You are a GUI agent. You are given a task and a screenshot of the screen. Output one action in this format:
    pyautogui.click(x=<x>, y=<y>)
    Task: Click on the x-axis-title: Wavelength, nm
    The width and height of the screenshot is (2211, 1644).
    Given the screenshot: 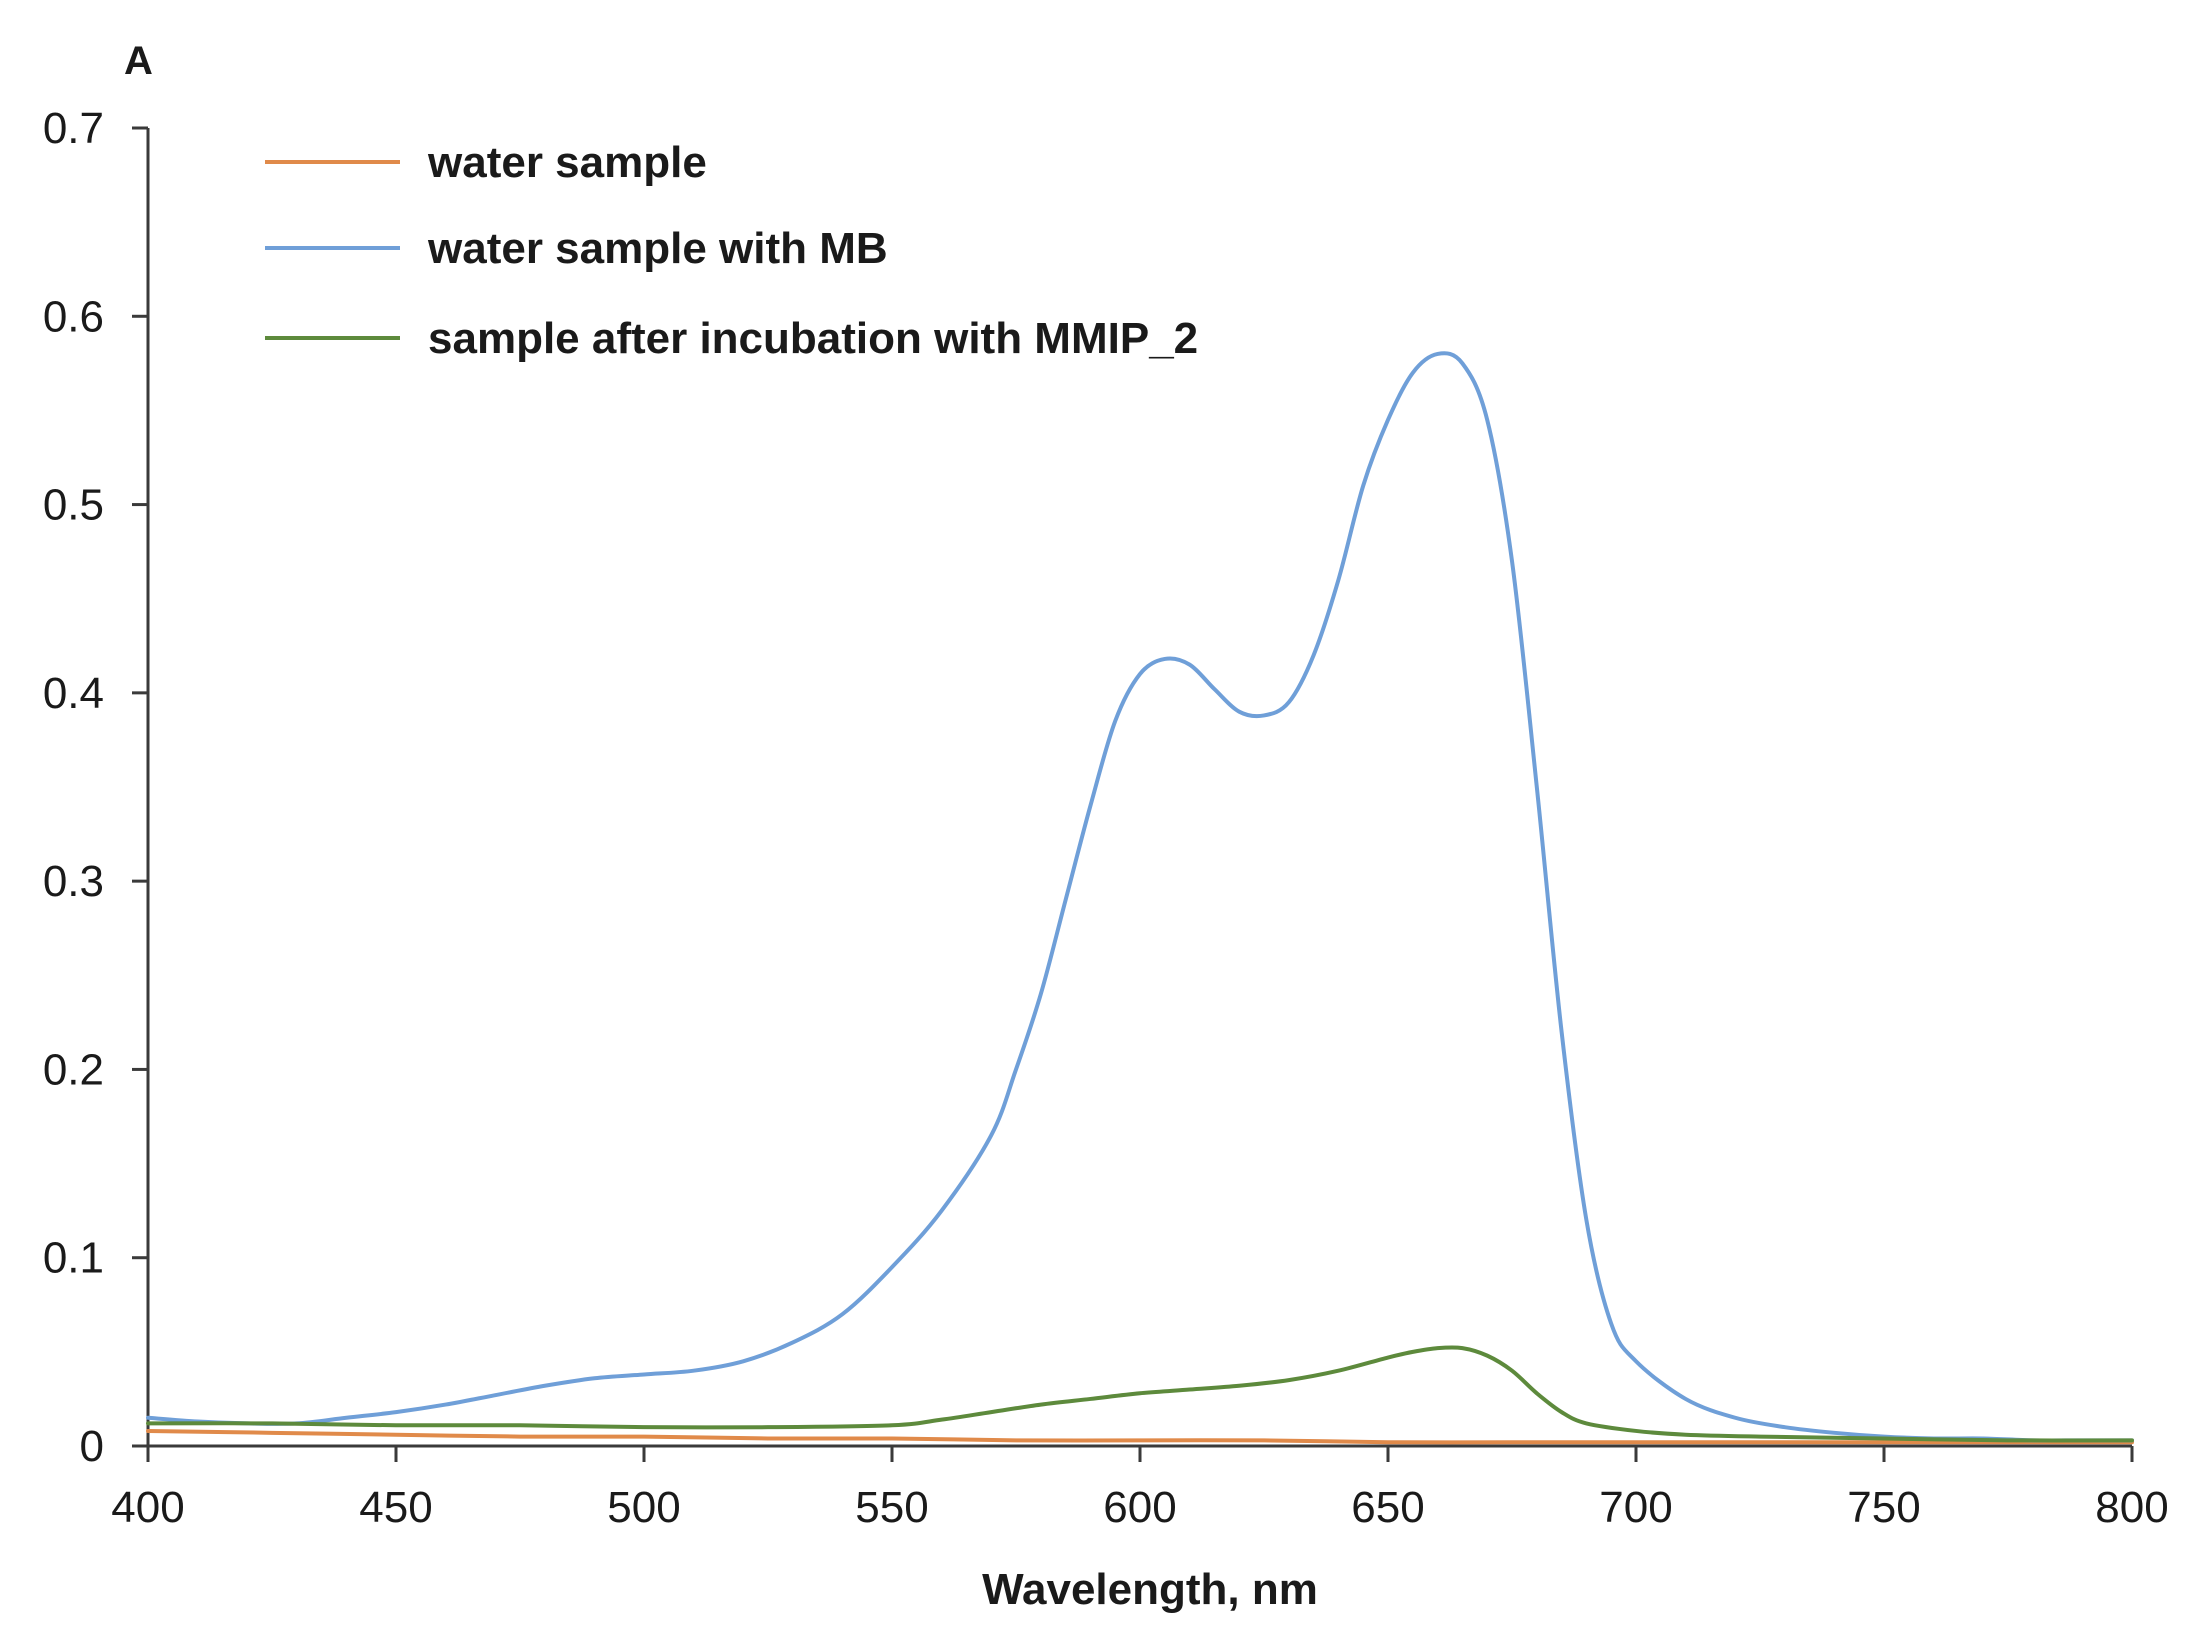 What is the action you would take?
    pyautogui.click(x=1150, y=1589)
    